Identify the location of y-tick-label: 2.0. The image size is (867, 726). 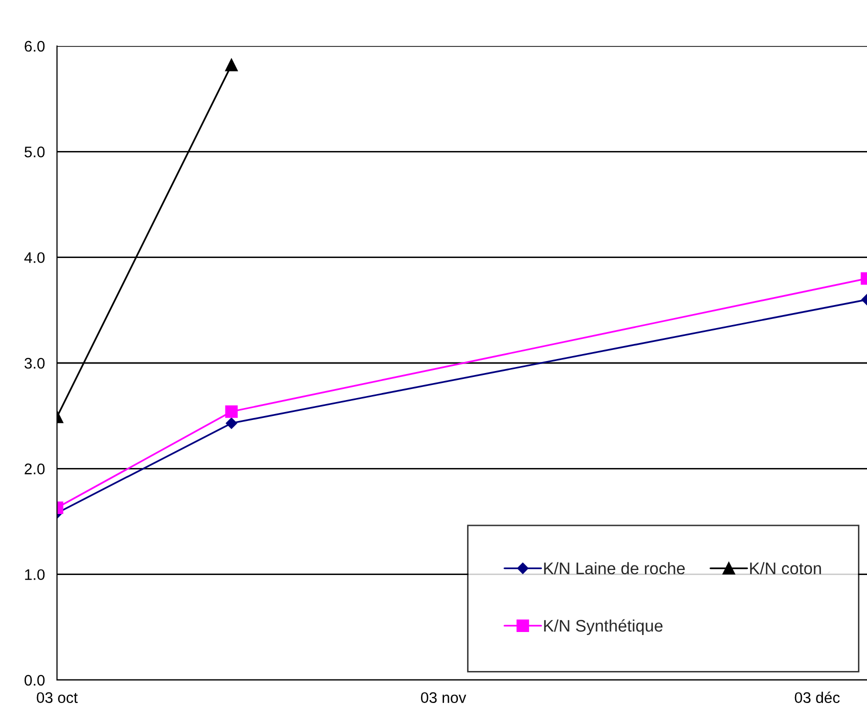
(34, 469).